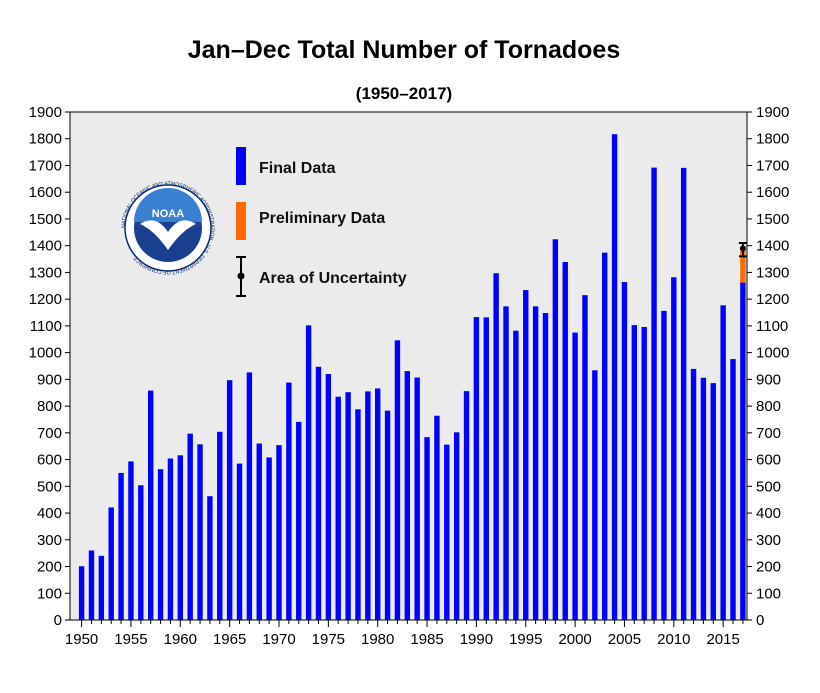 The width and height of the screenshot is (820, 693). I want to click on bar-final-2004, so click(614, 377).